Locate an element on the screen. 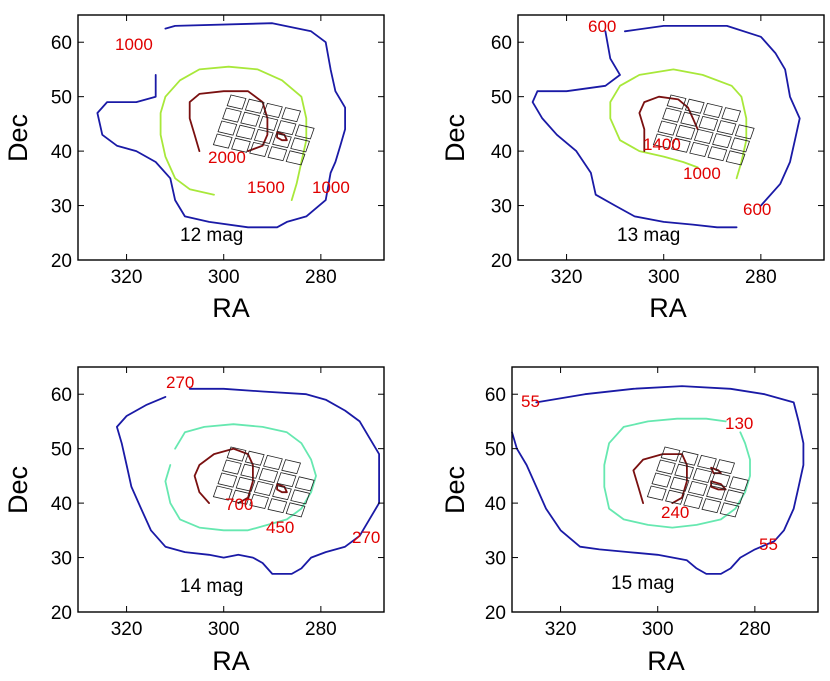 The image size is (830, 681). contour-label: 1400 is located at coordinates (662, 144).